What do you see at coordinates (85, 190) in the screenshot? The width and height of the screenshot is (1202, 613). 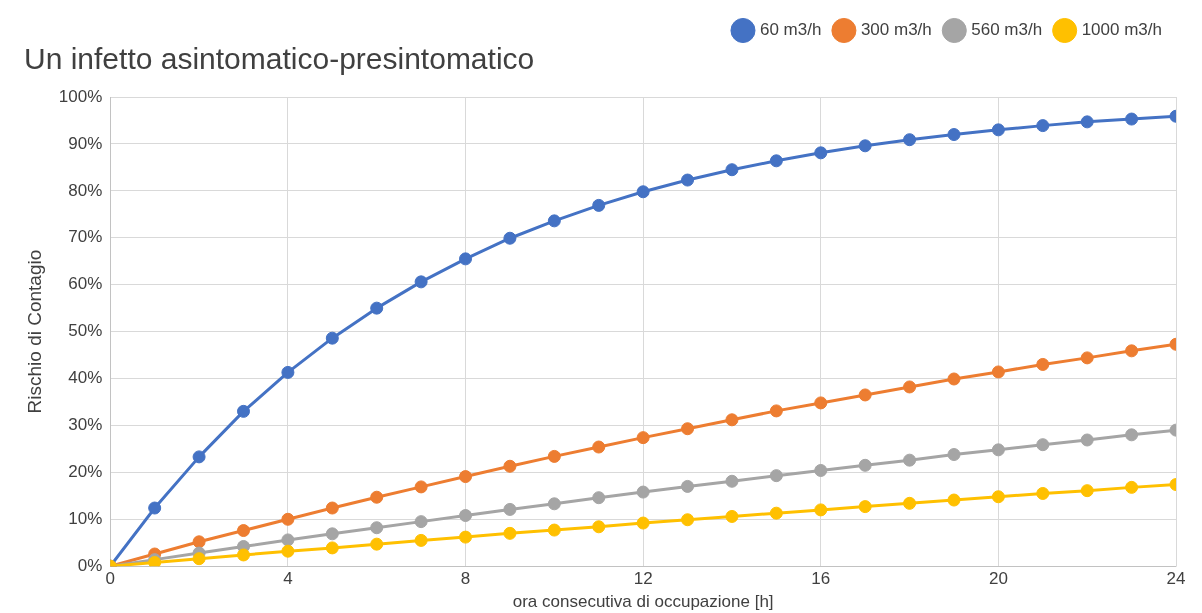 I see `y-tick-label: 80%` at bounding box center [85, 190].